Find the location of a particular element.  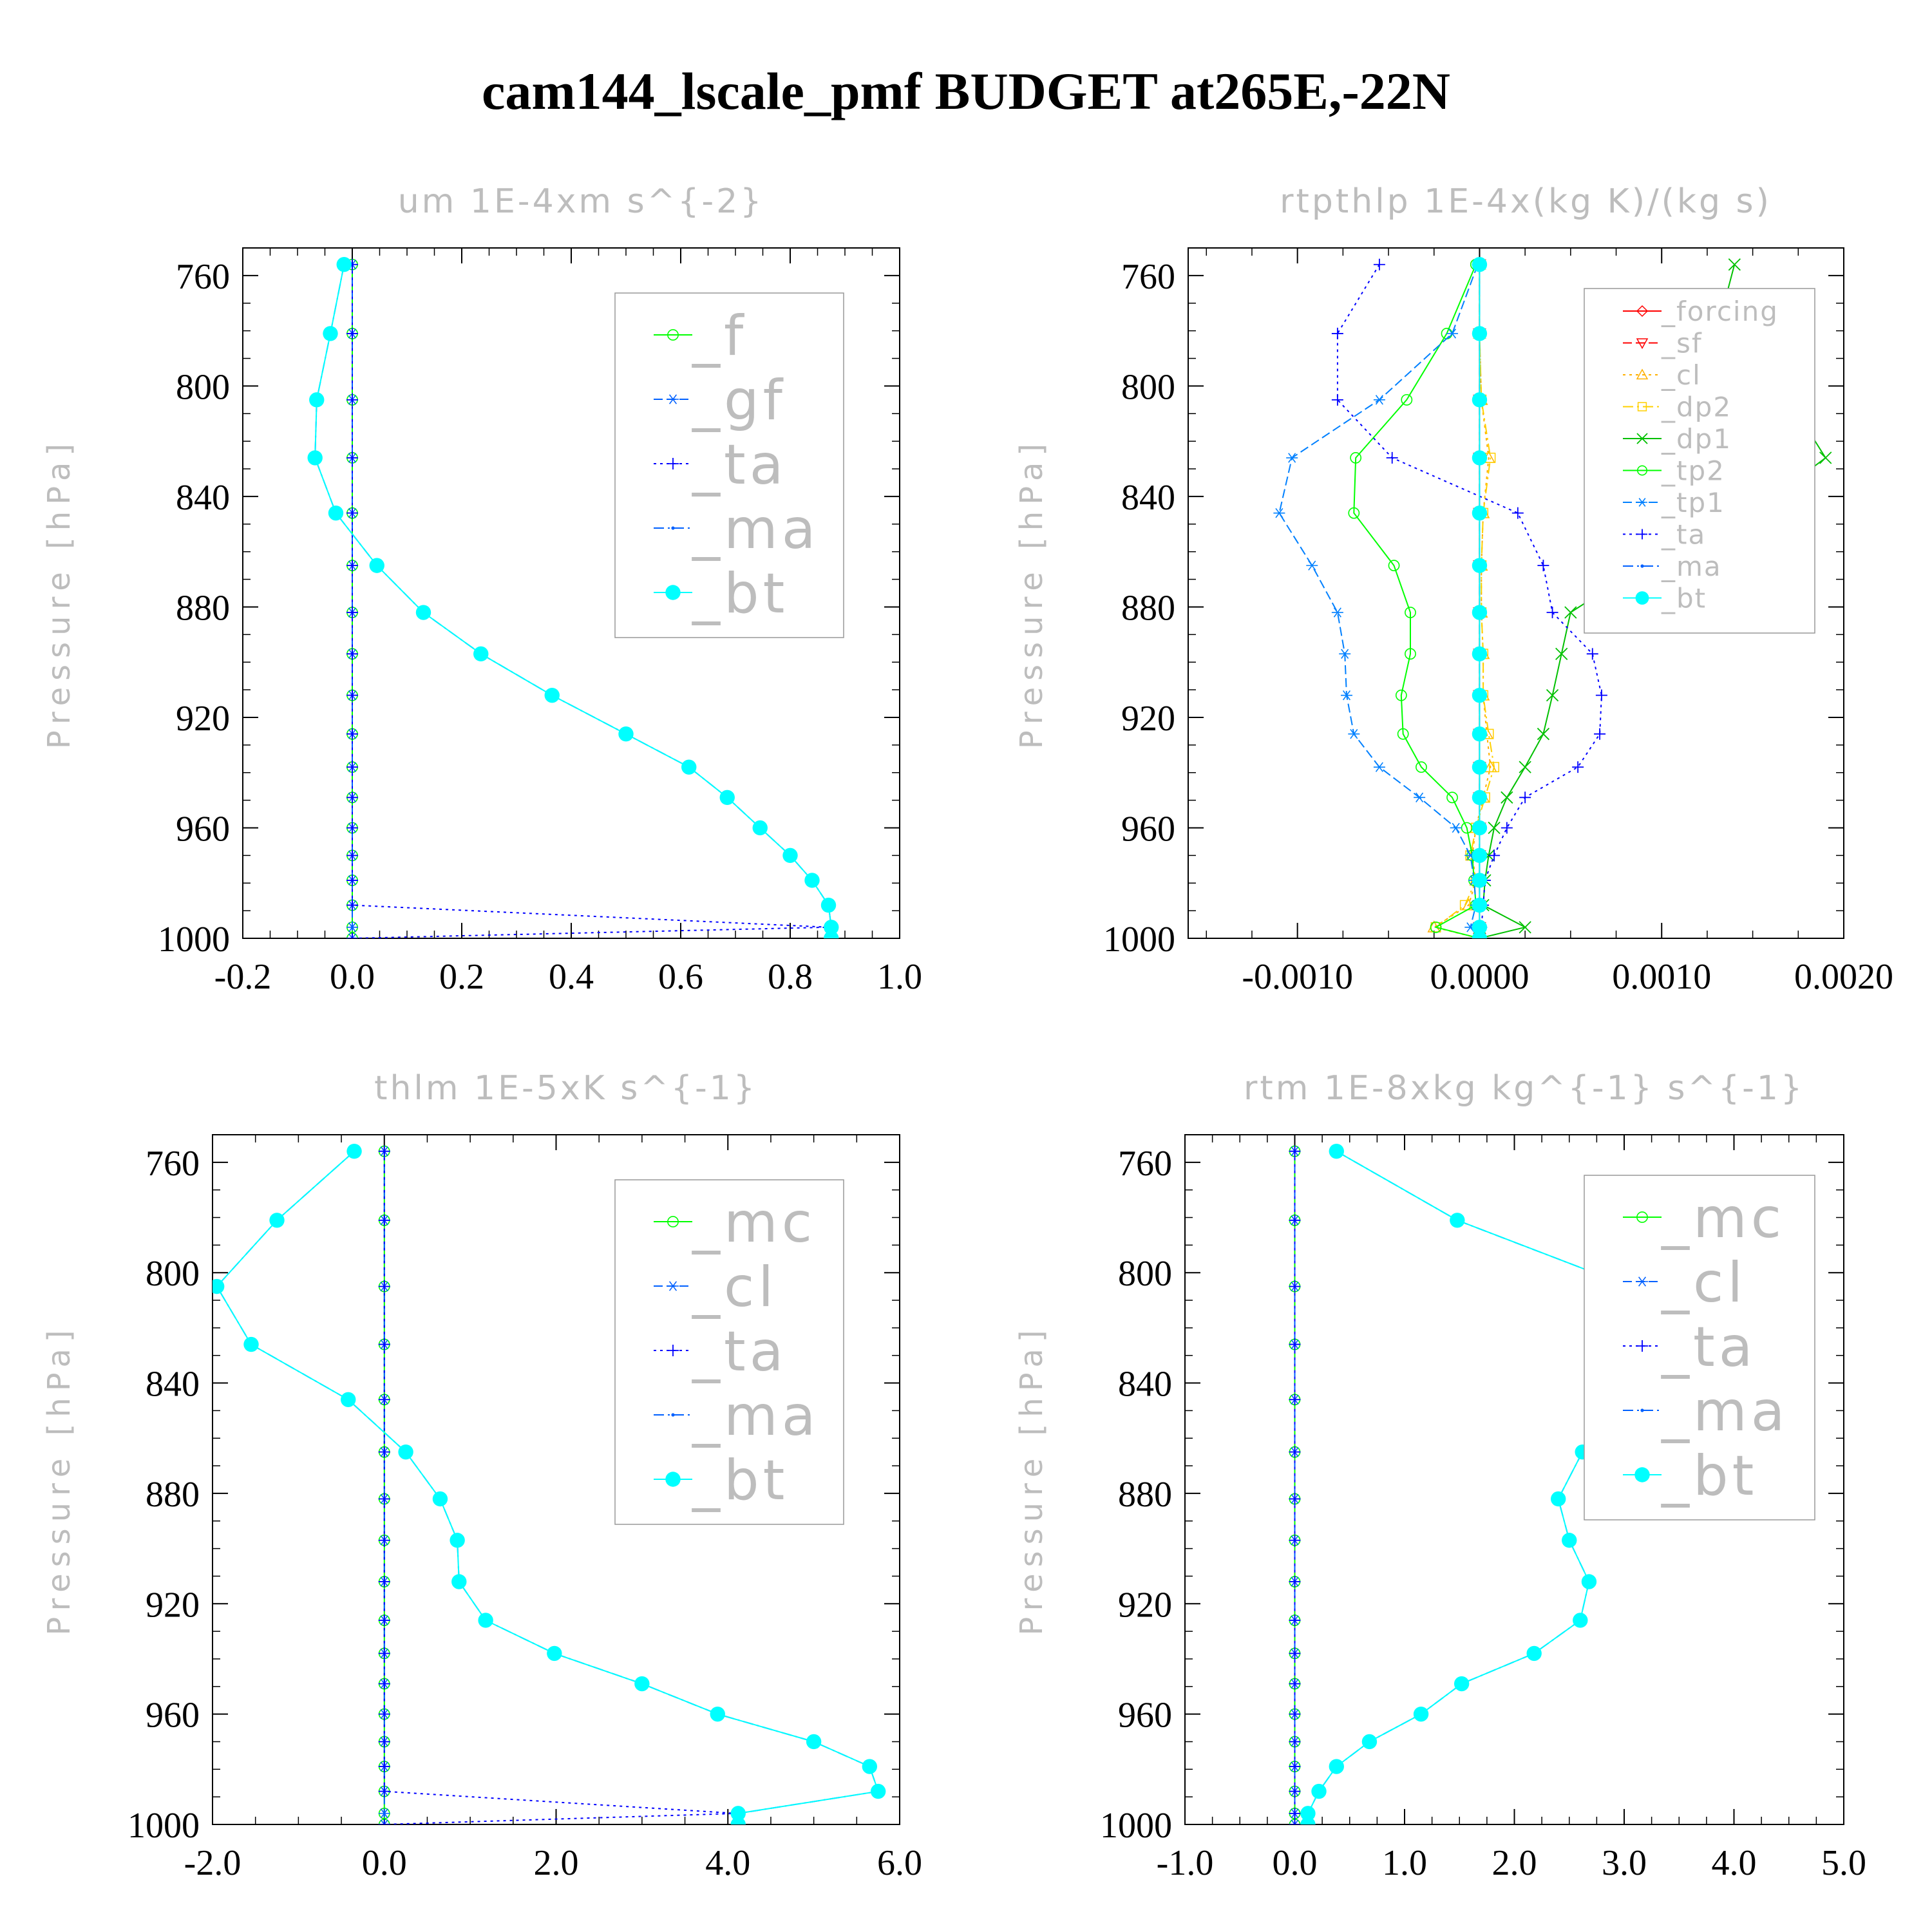

series-tp2 is located at coordinates (1417, 598).